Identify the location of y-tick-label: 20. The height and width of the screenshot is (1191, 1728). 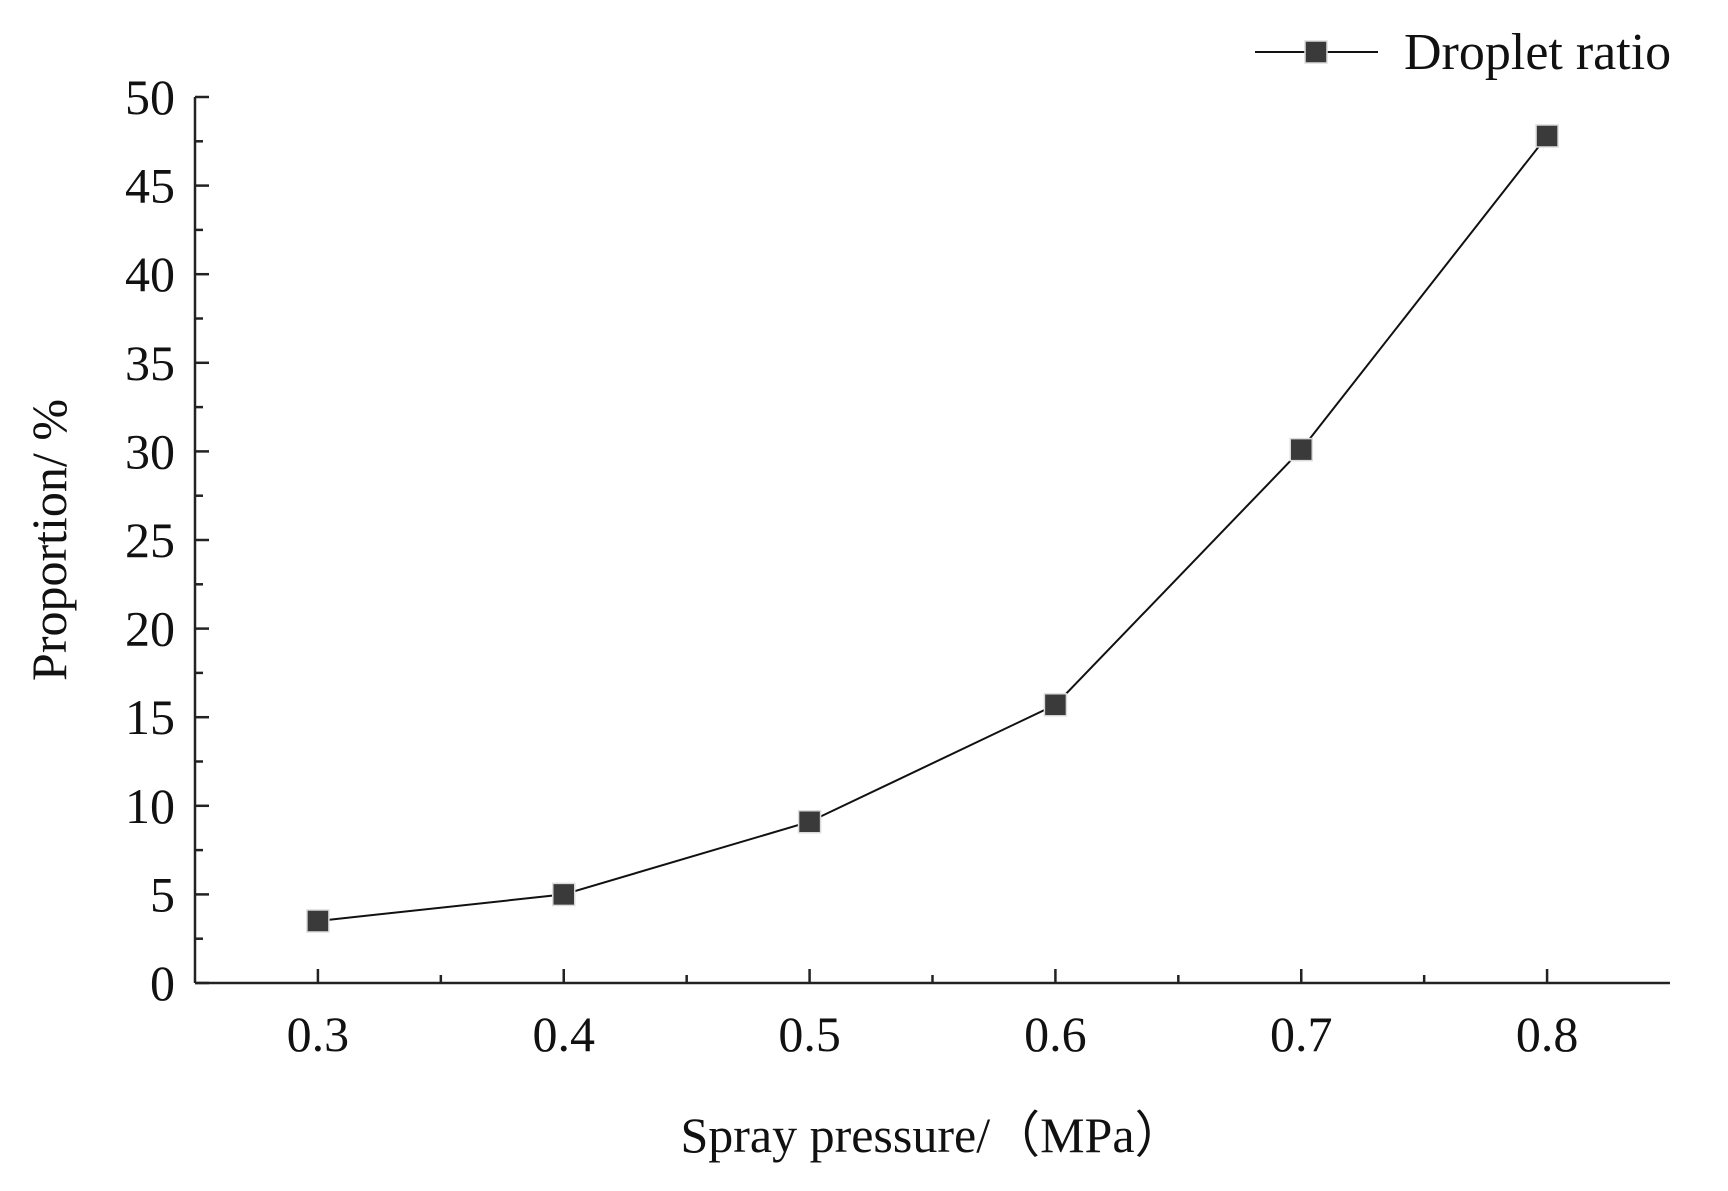
(150, 629).